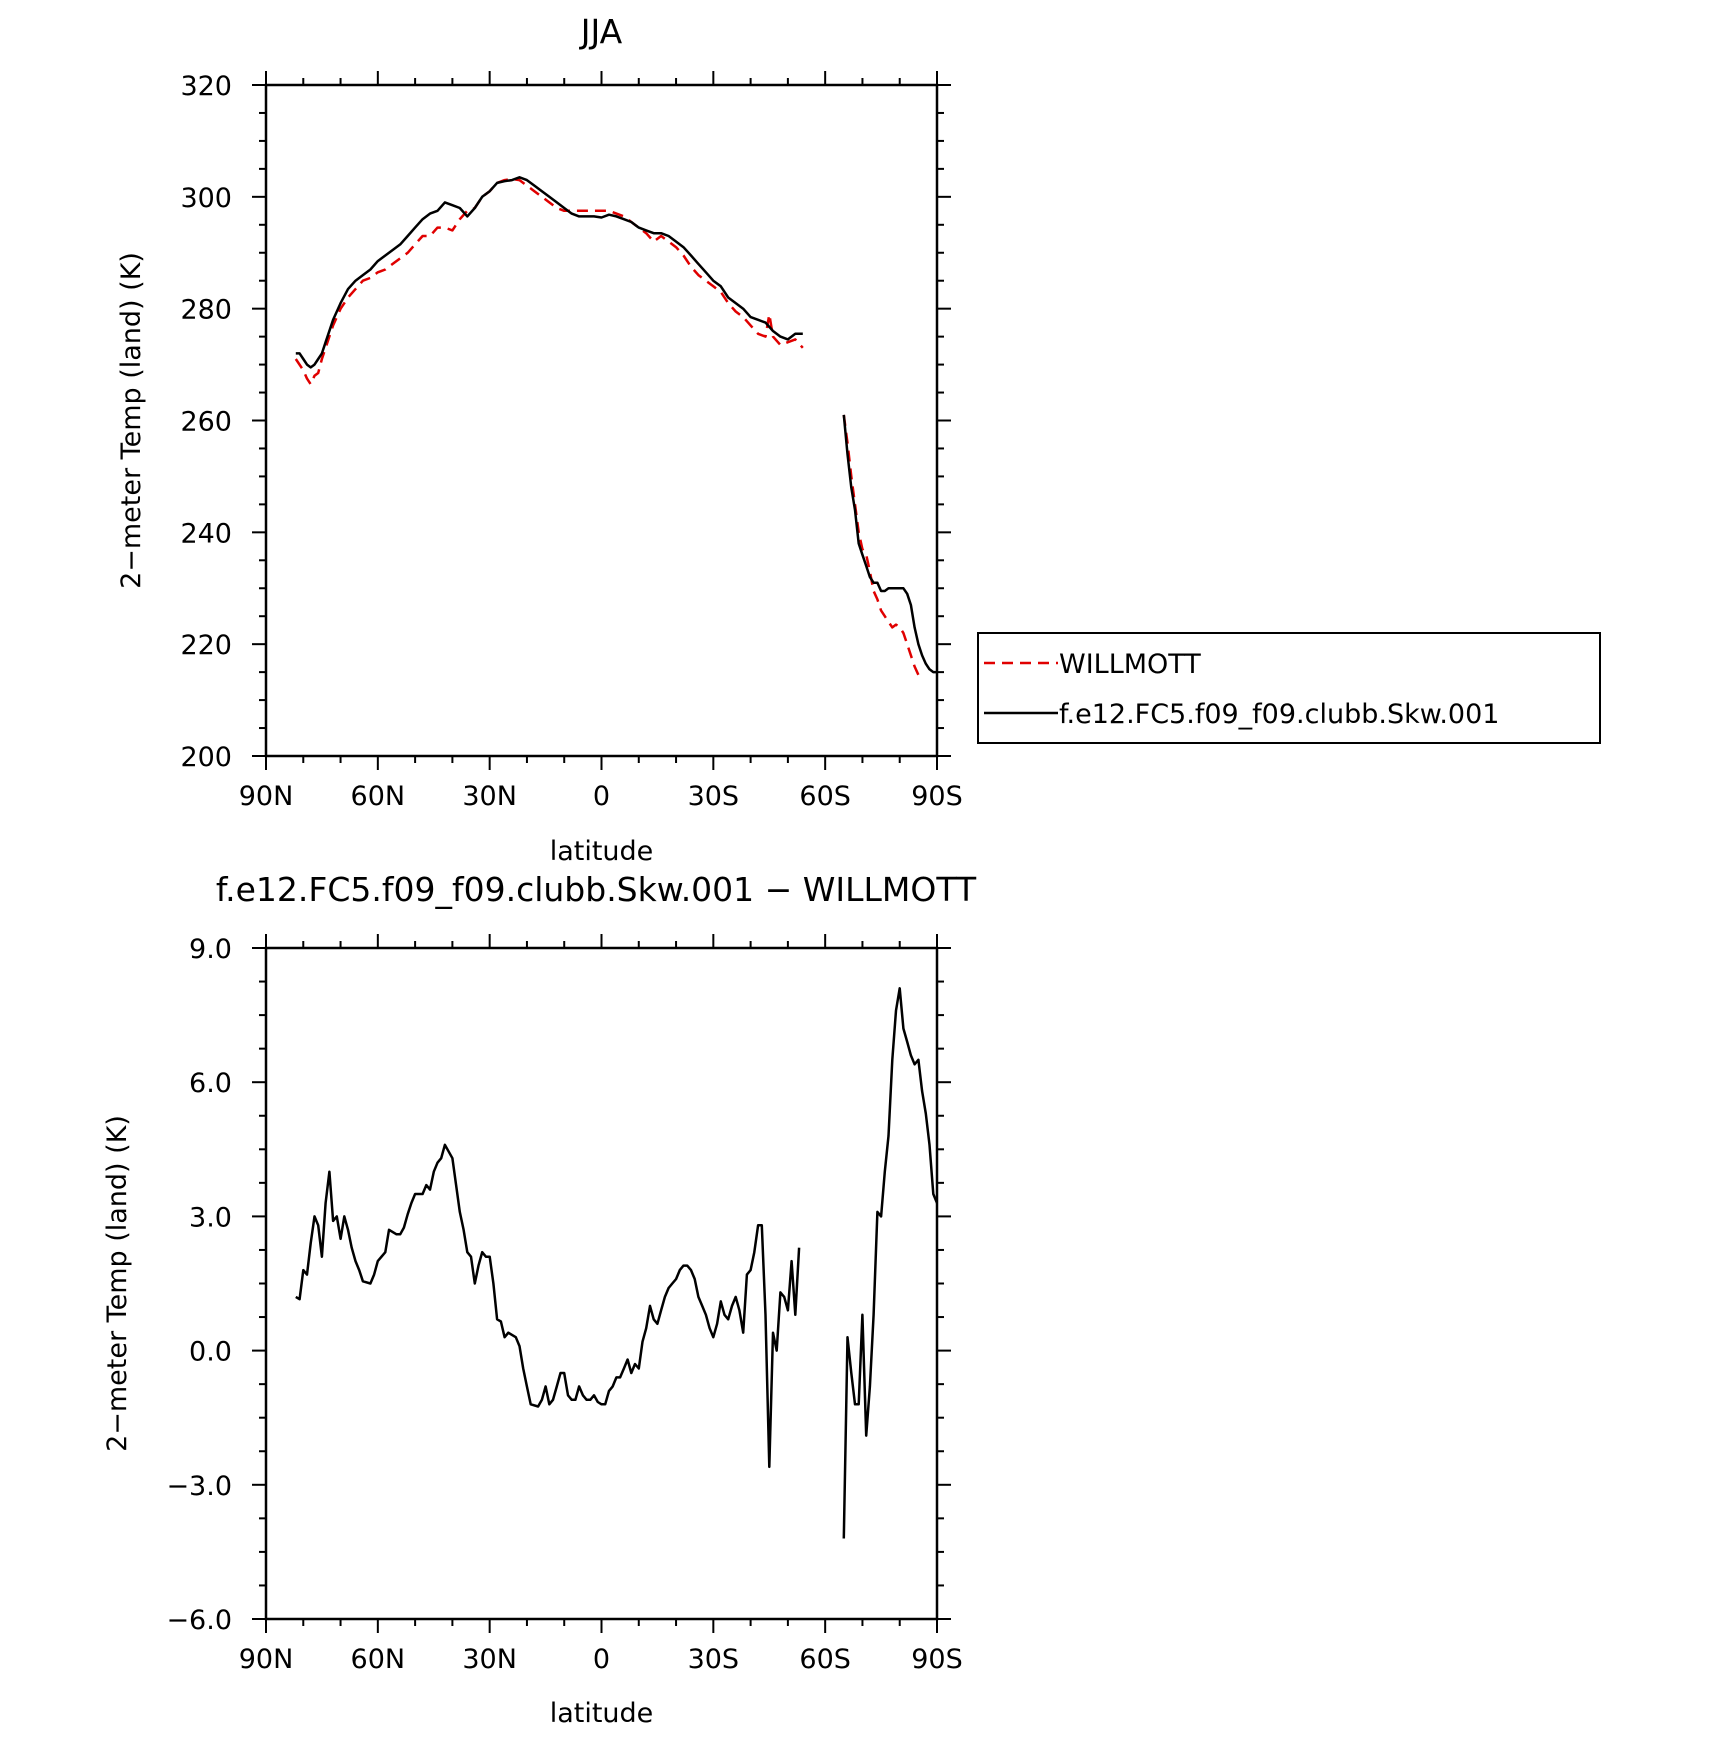 This screenshot has width=1710, height=1739. Describe the element at coordinates (206, 422) in the screenshot. I see `y-tick-label: 260` at that location.